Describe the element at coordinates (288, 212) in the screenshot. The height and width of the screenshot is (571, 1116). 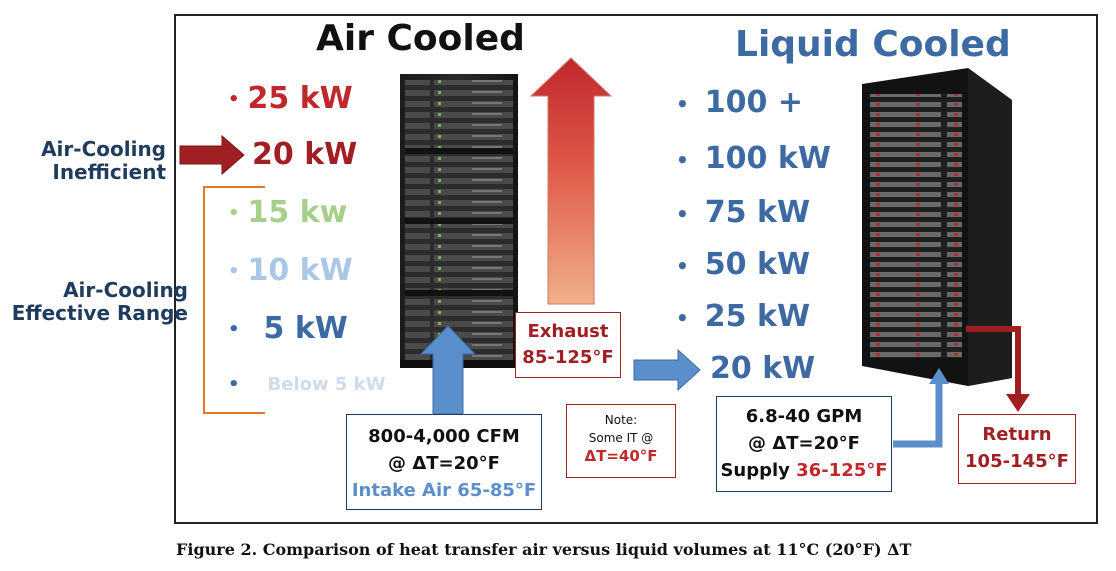
I see `air-item-15kw: • 15 kw` at that location.